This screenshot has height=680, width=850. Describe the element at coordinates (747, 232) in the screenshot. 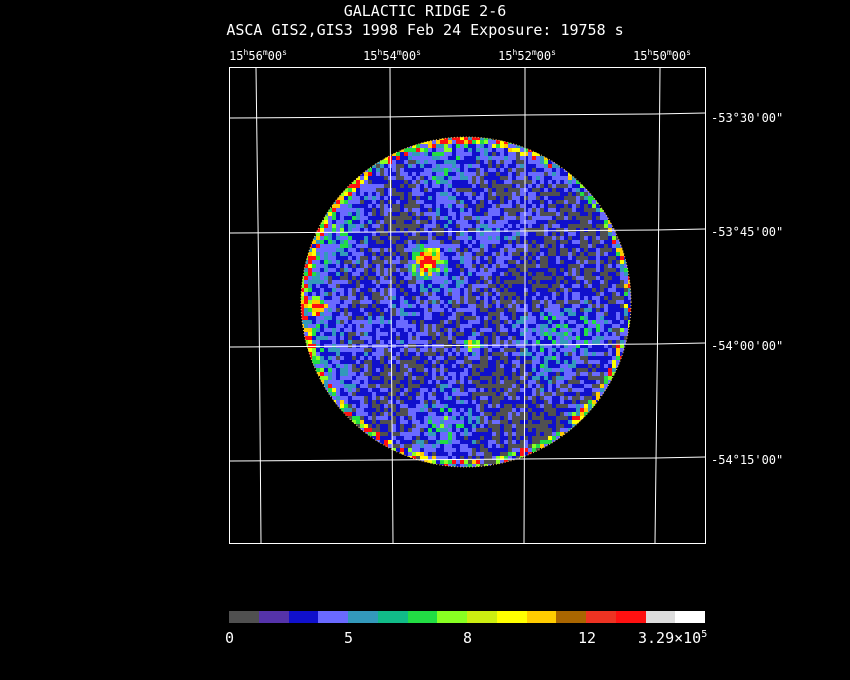

I see `dec-tick-label: -53°45'00"` at that location.